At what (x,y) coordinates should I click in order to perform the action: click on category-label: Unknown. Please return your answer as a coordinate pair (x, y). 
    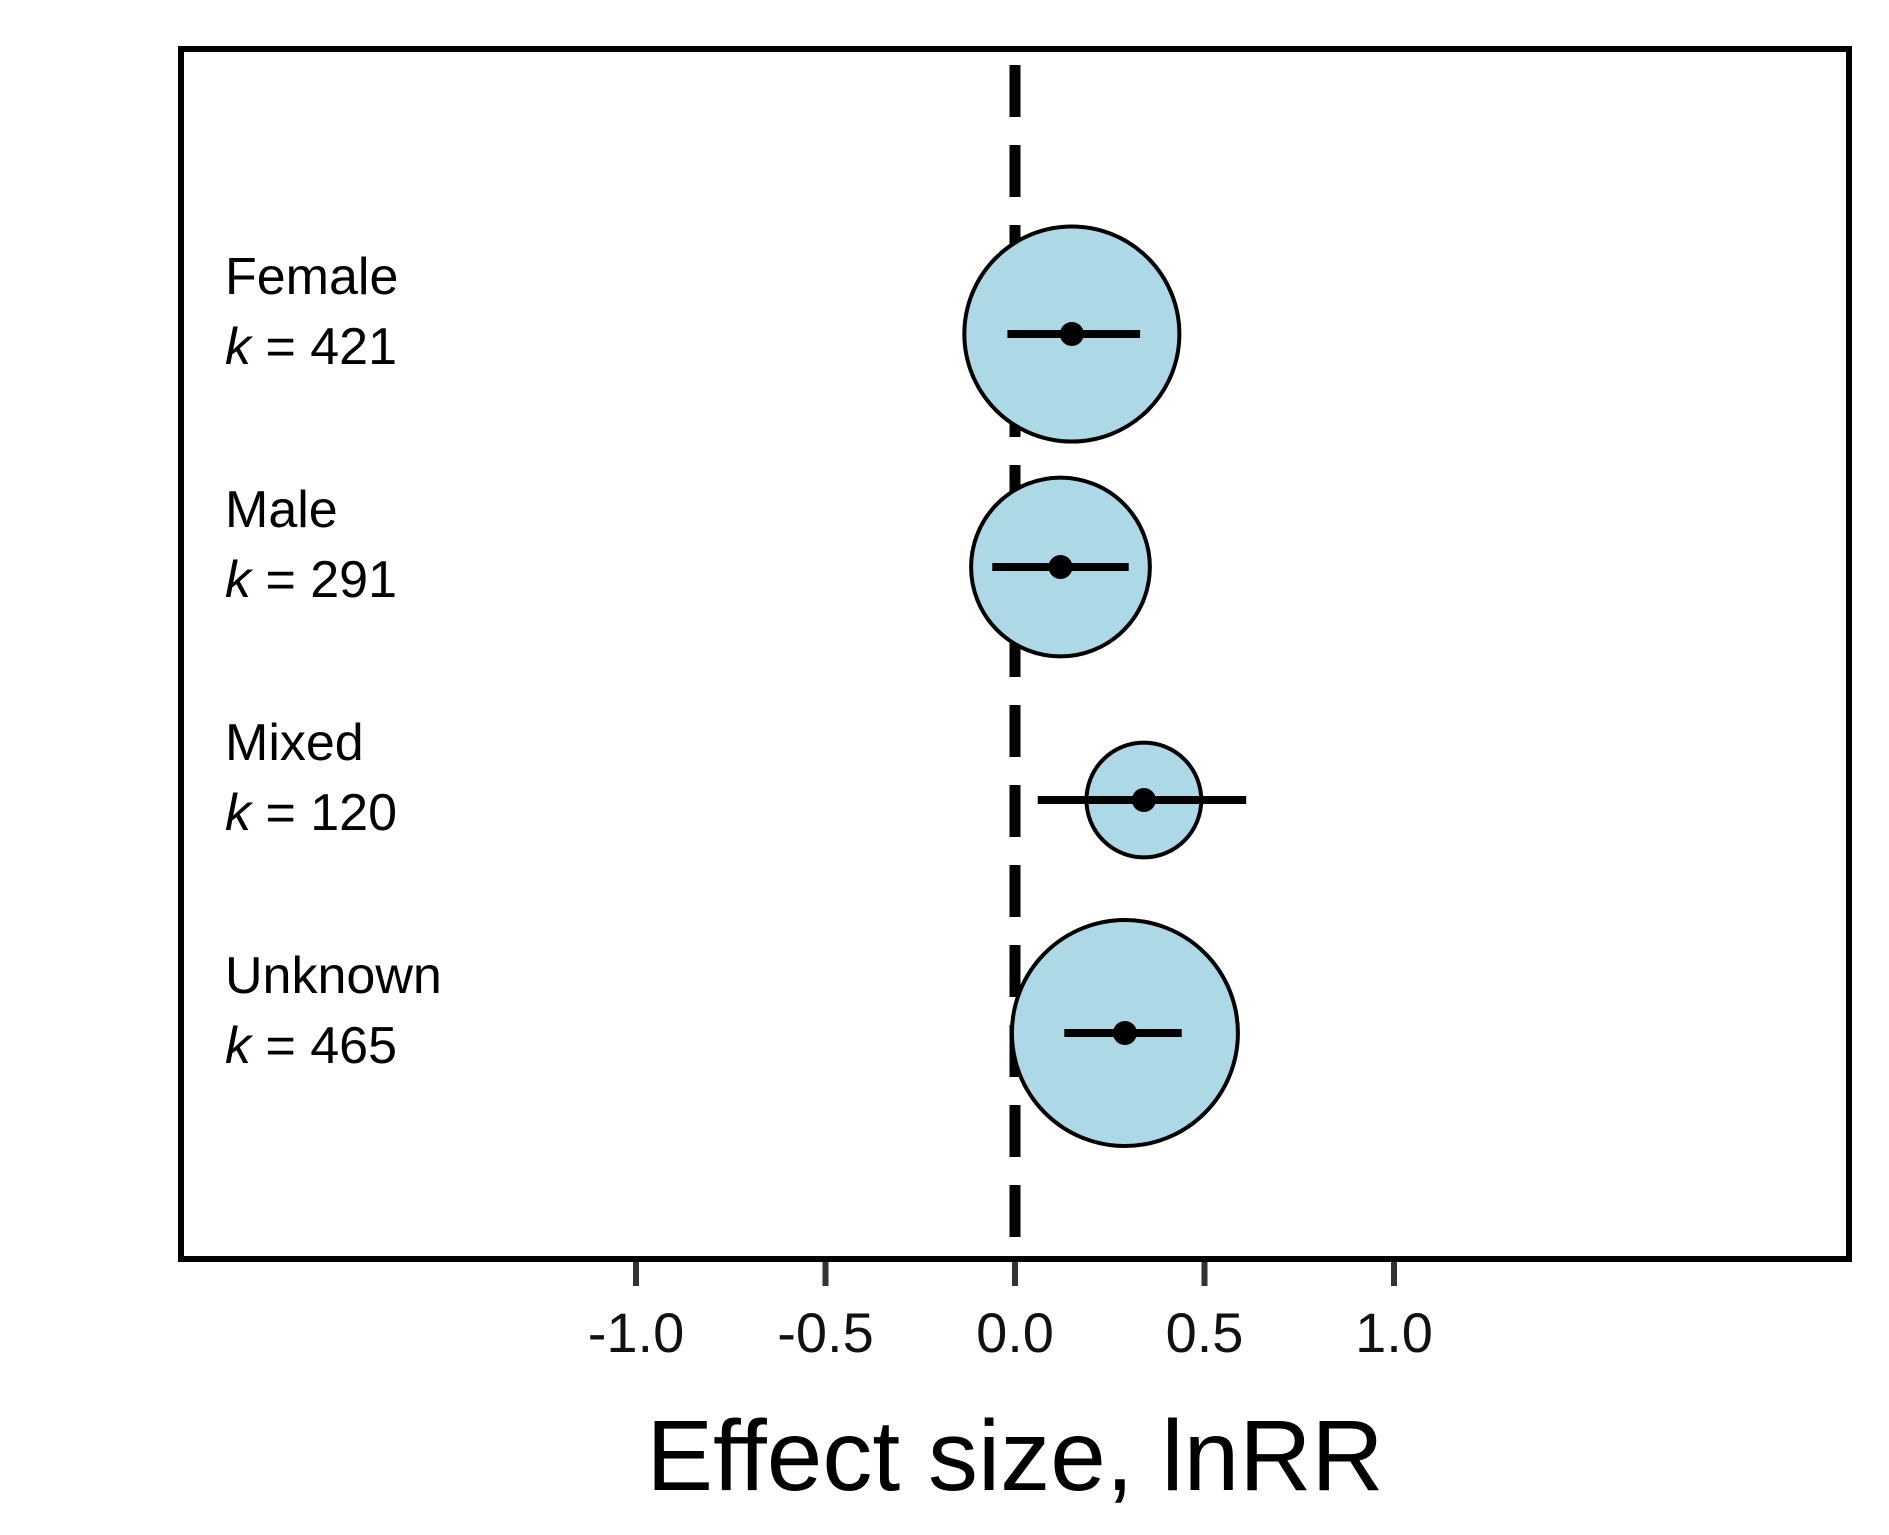
    Looking at the image, I should click on (333, 976).